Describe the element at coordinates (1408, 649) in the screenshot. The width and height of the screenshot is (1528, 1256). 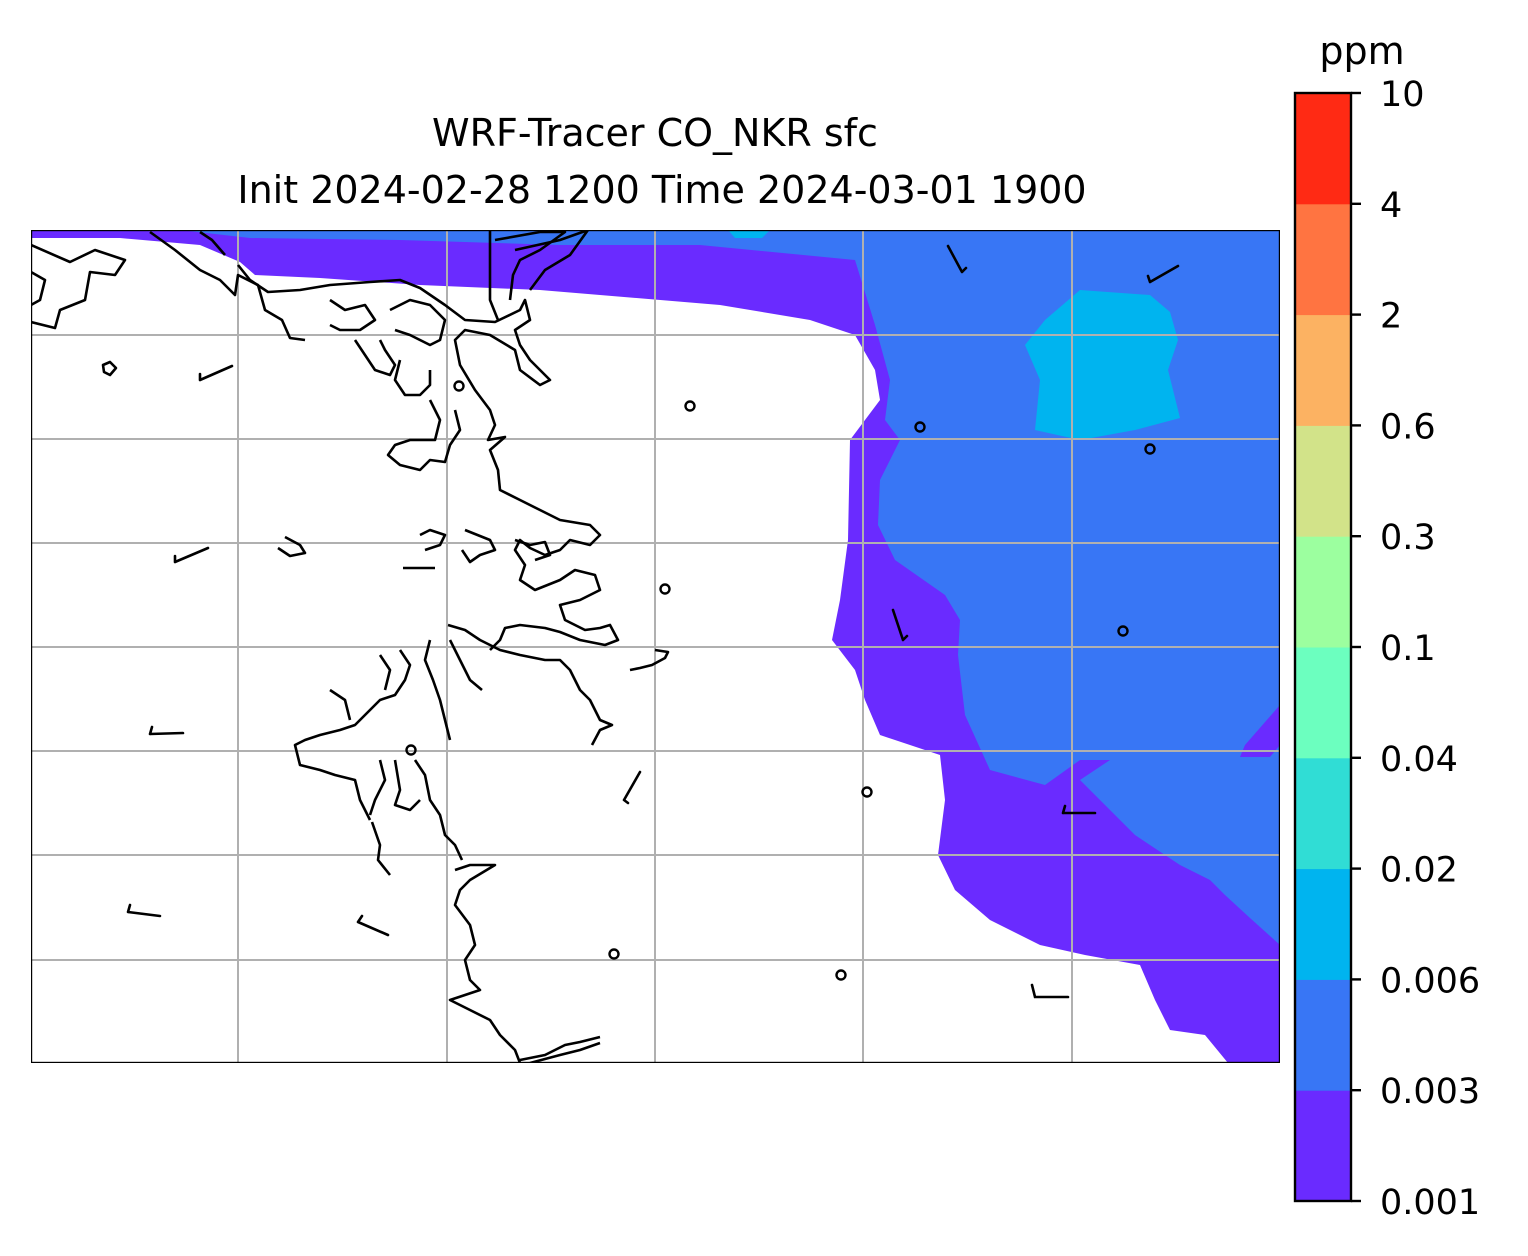
I see `colorbar-tick-label: 0.1` at that location.